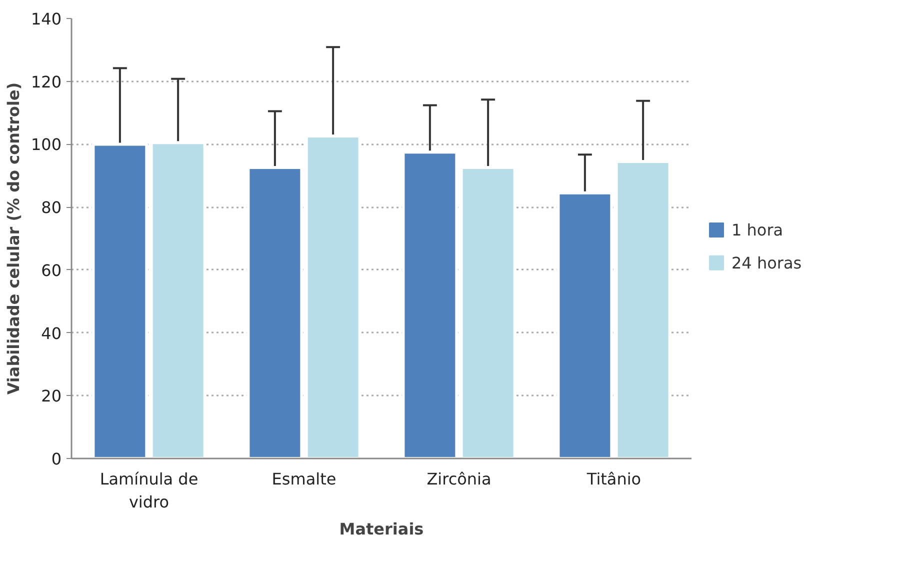  Describe the element at coordinates (46, 19) in the screenshot. I see `y-tick-label: 140` at that location.